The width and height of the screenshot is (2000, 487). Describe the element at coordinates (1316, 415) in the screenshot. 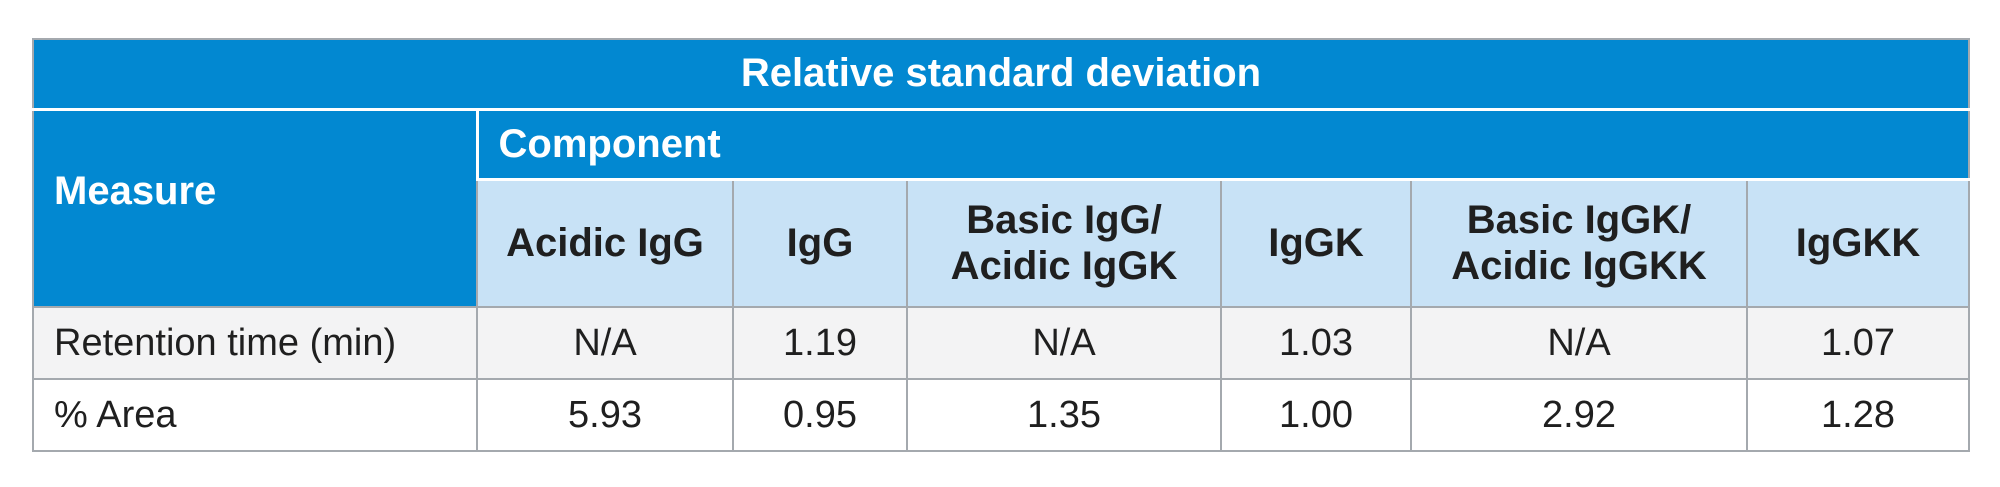

I see `table-cell: 1.00` at that location.